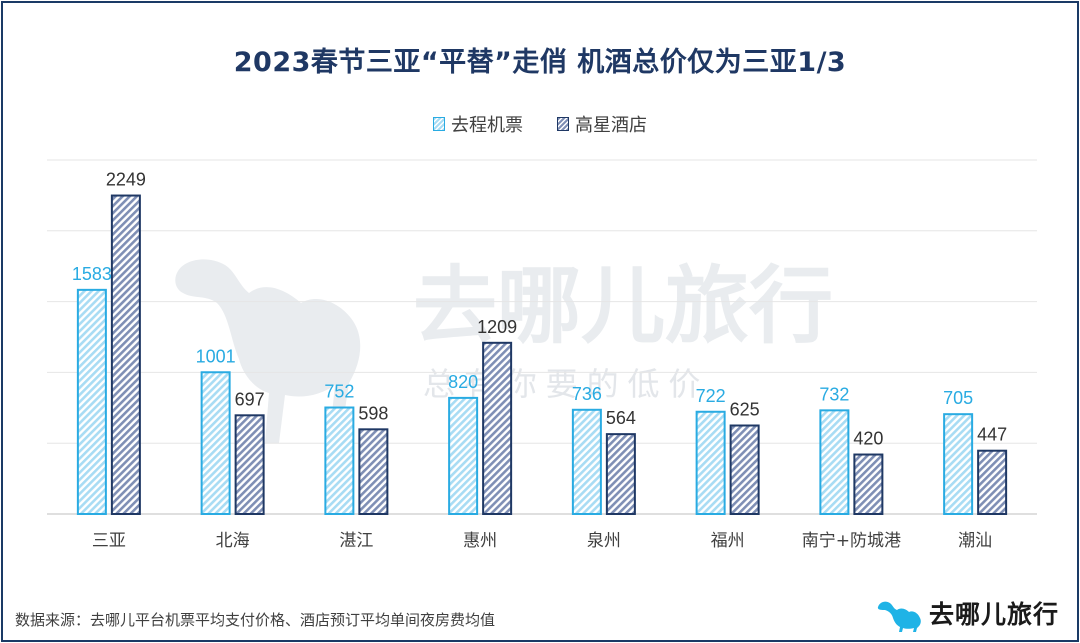  Describe the element at coordinates (604, 541) in the screenshot. I see `x-tick-label: 泉州` at that location.